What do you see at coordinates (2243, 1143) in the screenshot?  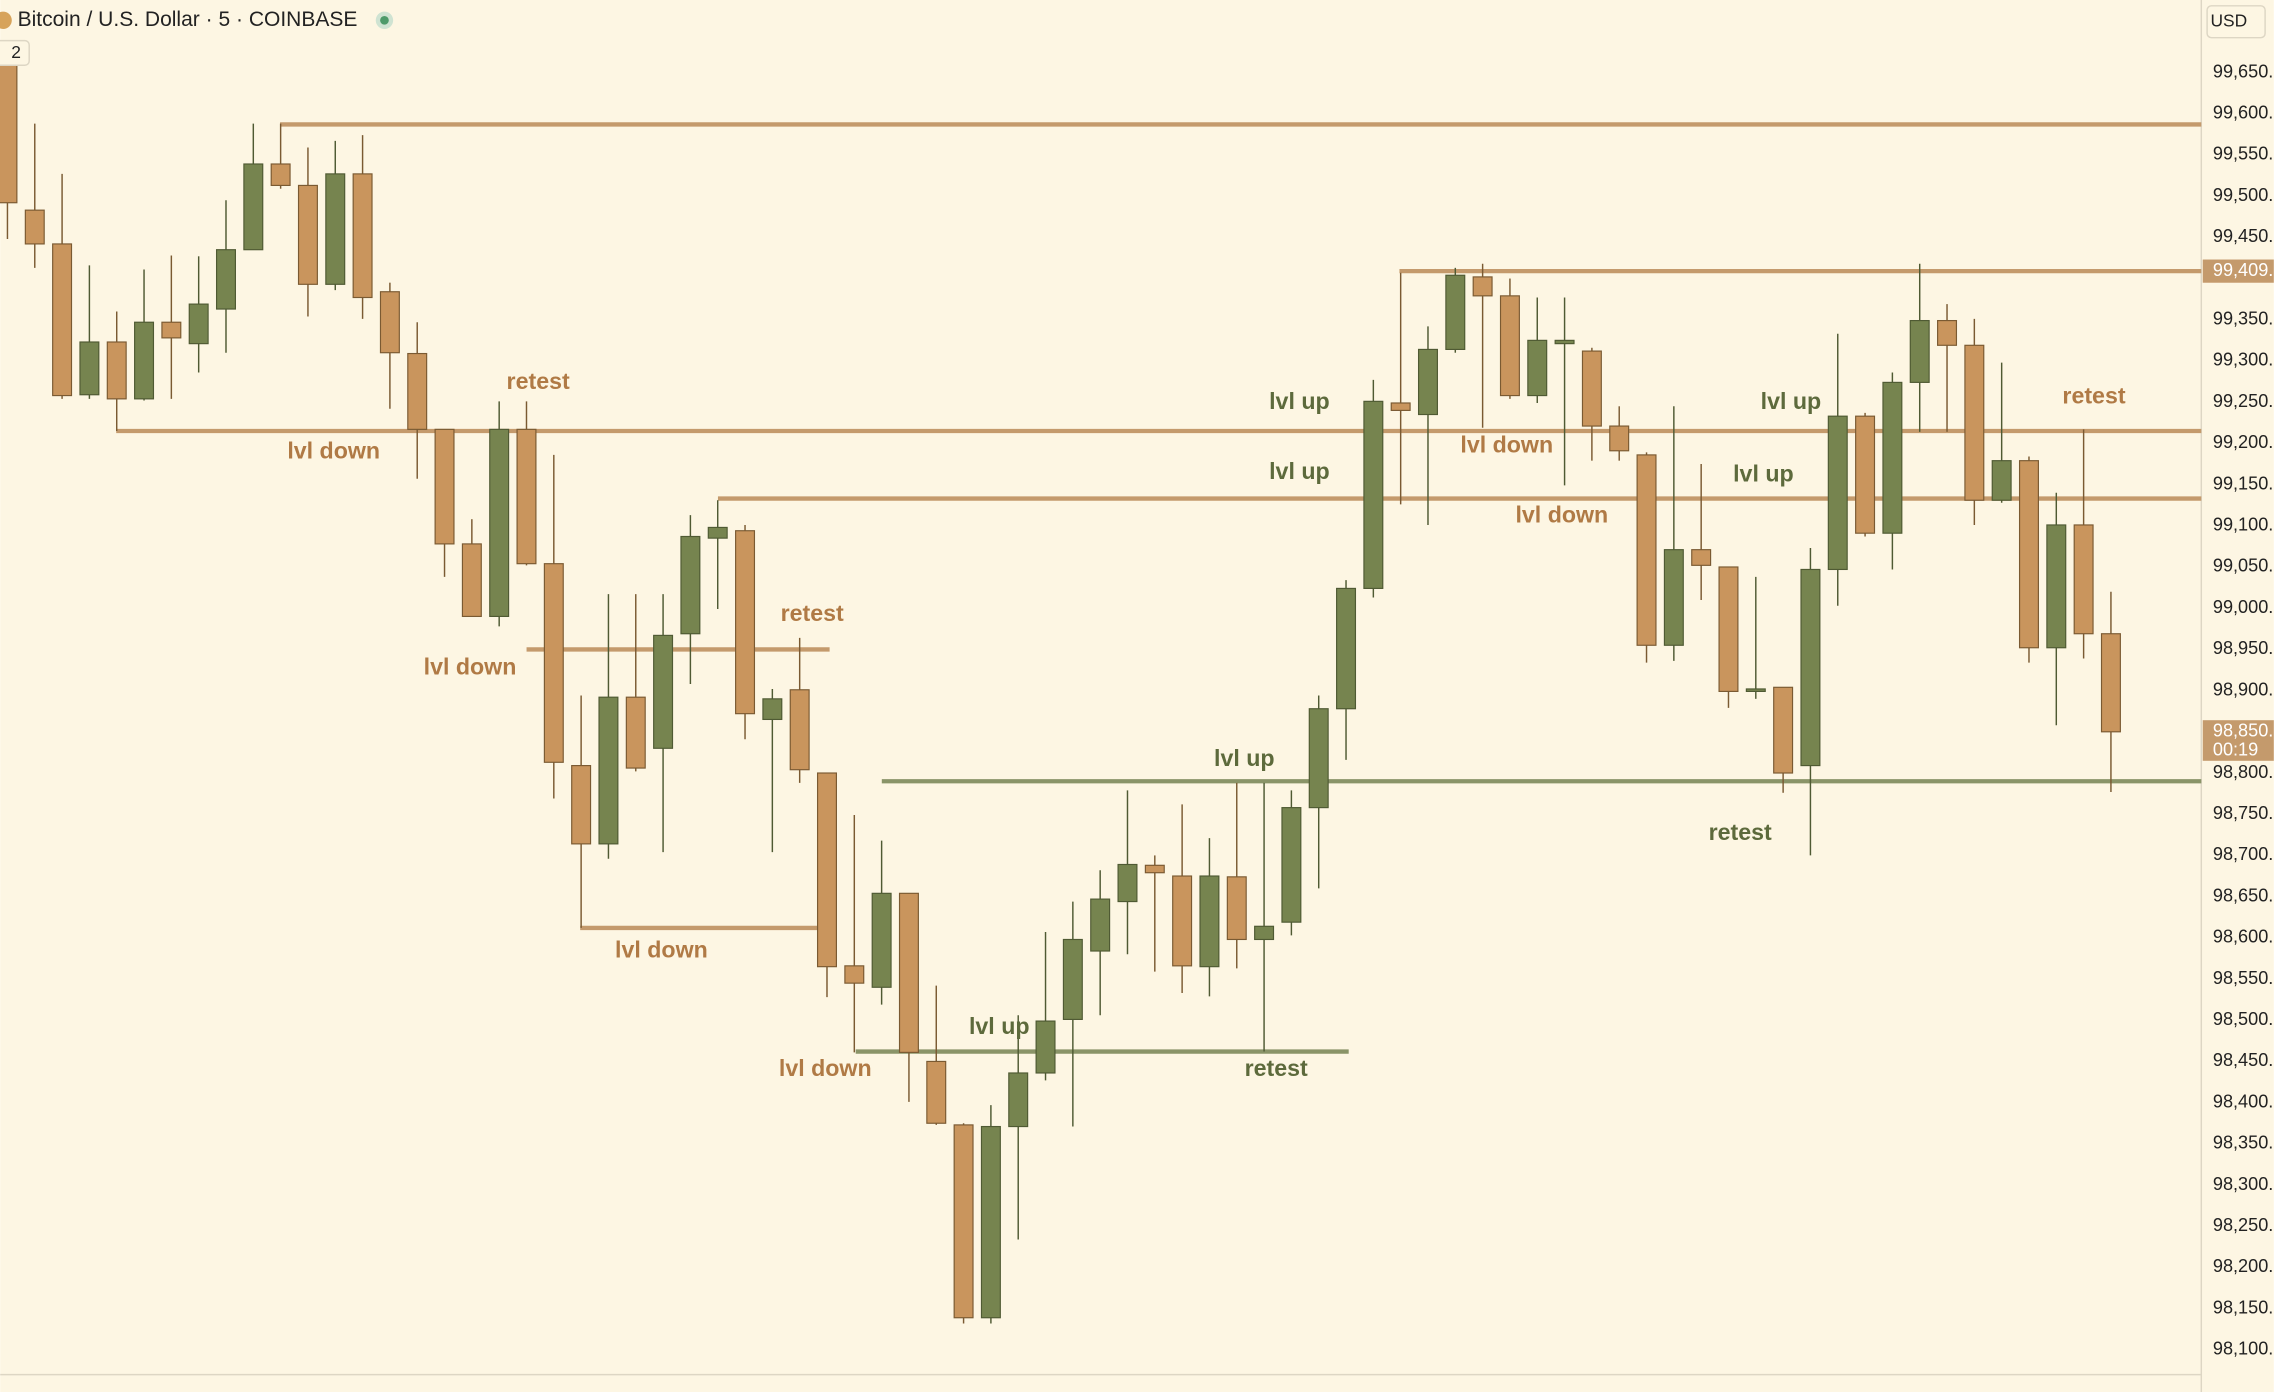 I see `y-tick-label: 98,350.` at bounding box center [2243, 1143].